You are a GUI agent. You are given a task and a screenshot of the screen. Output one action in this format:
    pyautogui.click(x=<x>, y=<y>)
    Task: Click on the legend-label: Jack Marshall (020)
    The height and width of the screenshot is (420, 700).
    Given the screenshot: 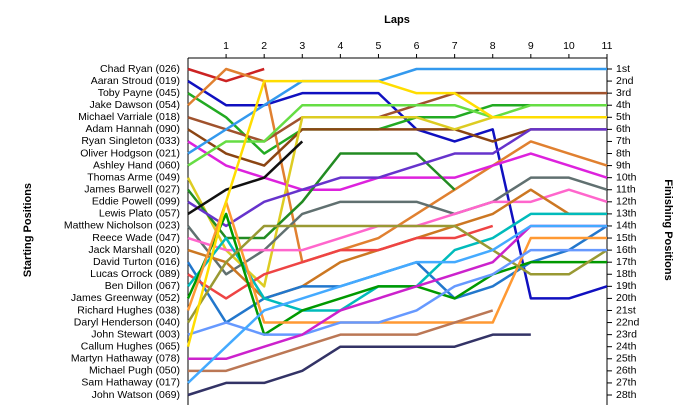 What is the action you would take?
    pyautogui.click(x=134, y=250)
    